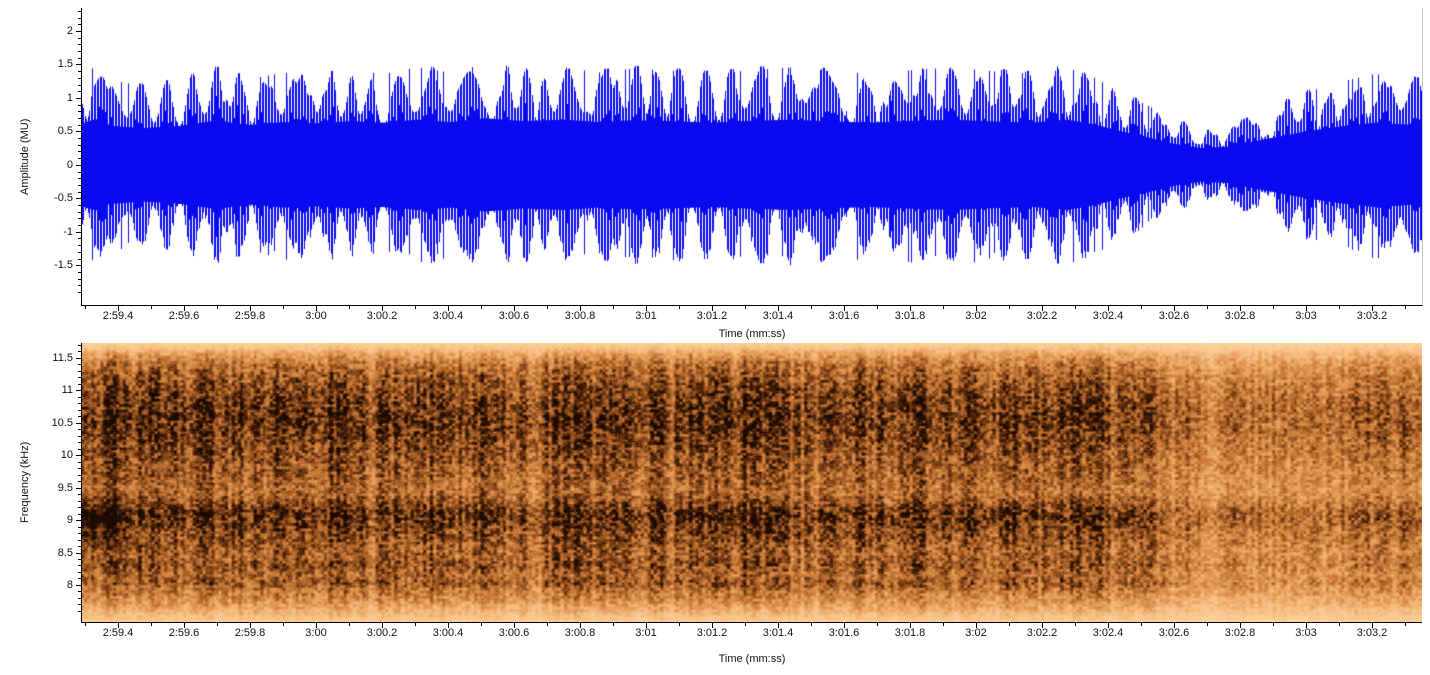 The width and height of the screenshot is (1430, 675). Describe the element at coordinates (844, 316) in the screenshot. I see `waveform-x-tick-label: 3:01.6` at that location.